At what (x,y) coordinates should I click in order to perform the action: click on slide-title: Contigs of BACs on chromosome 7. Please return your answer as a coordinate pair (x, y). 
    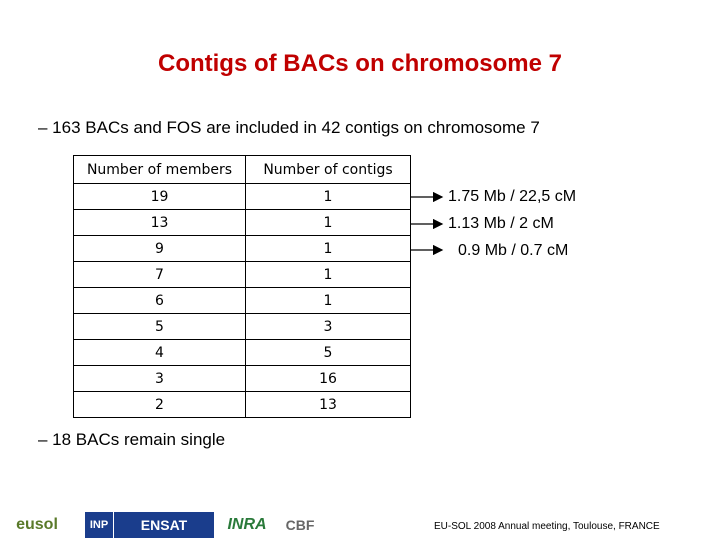
    Looking at the image, I should click on (360, 63).